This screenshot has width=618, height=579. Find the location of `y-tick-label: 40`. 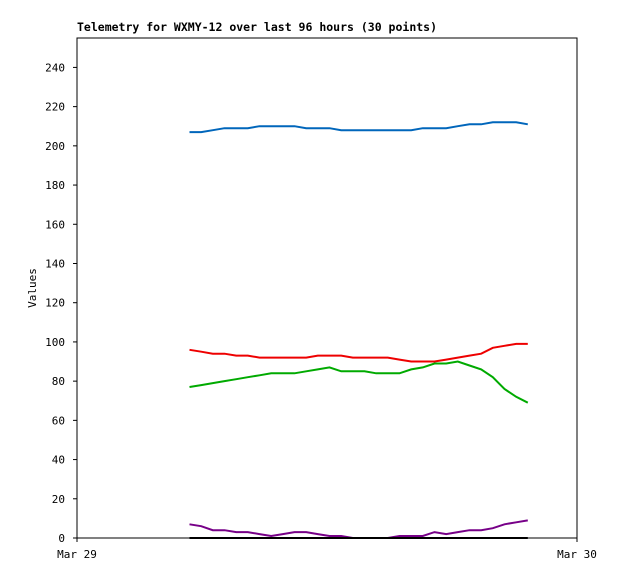

y-tick-label: 40 is located at coordinates (58, 460).